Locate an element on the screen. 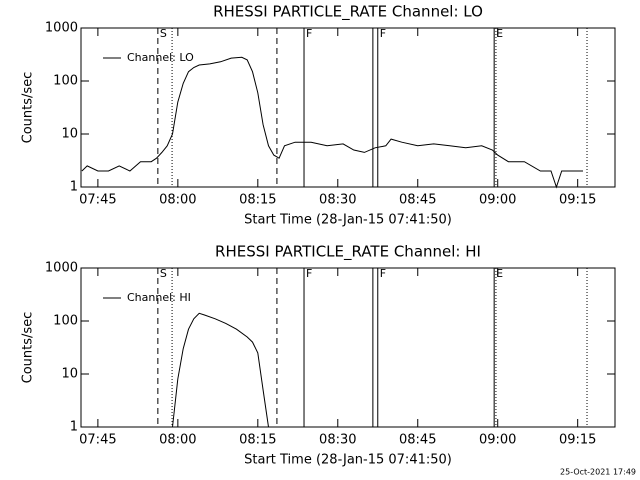  legend-label: Channel: HI is located at coordinates (159, 297).